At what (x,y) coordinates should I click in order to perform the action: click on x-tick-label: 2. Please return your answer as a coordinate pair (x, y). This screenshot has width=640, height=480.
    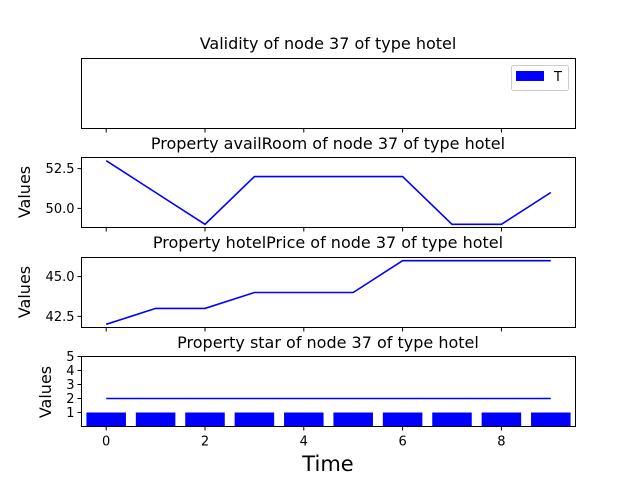
    Looking at the image, I should click on (205, 442).